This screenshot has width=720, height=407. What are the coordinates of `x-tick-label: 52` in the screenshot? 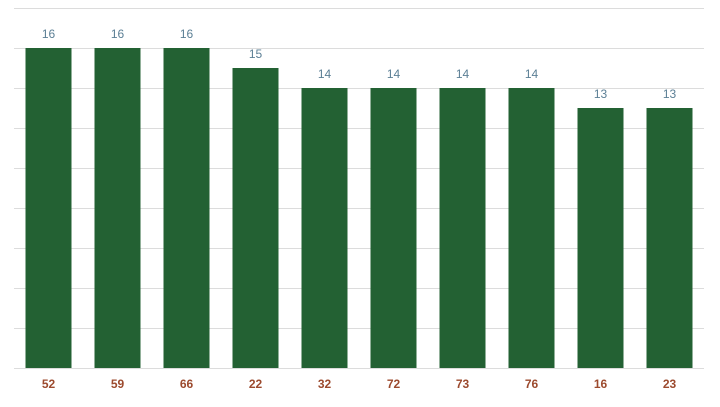 It's located at (49, 384).